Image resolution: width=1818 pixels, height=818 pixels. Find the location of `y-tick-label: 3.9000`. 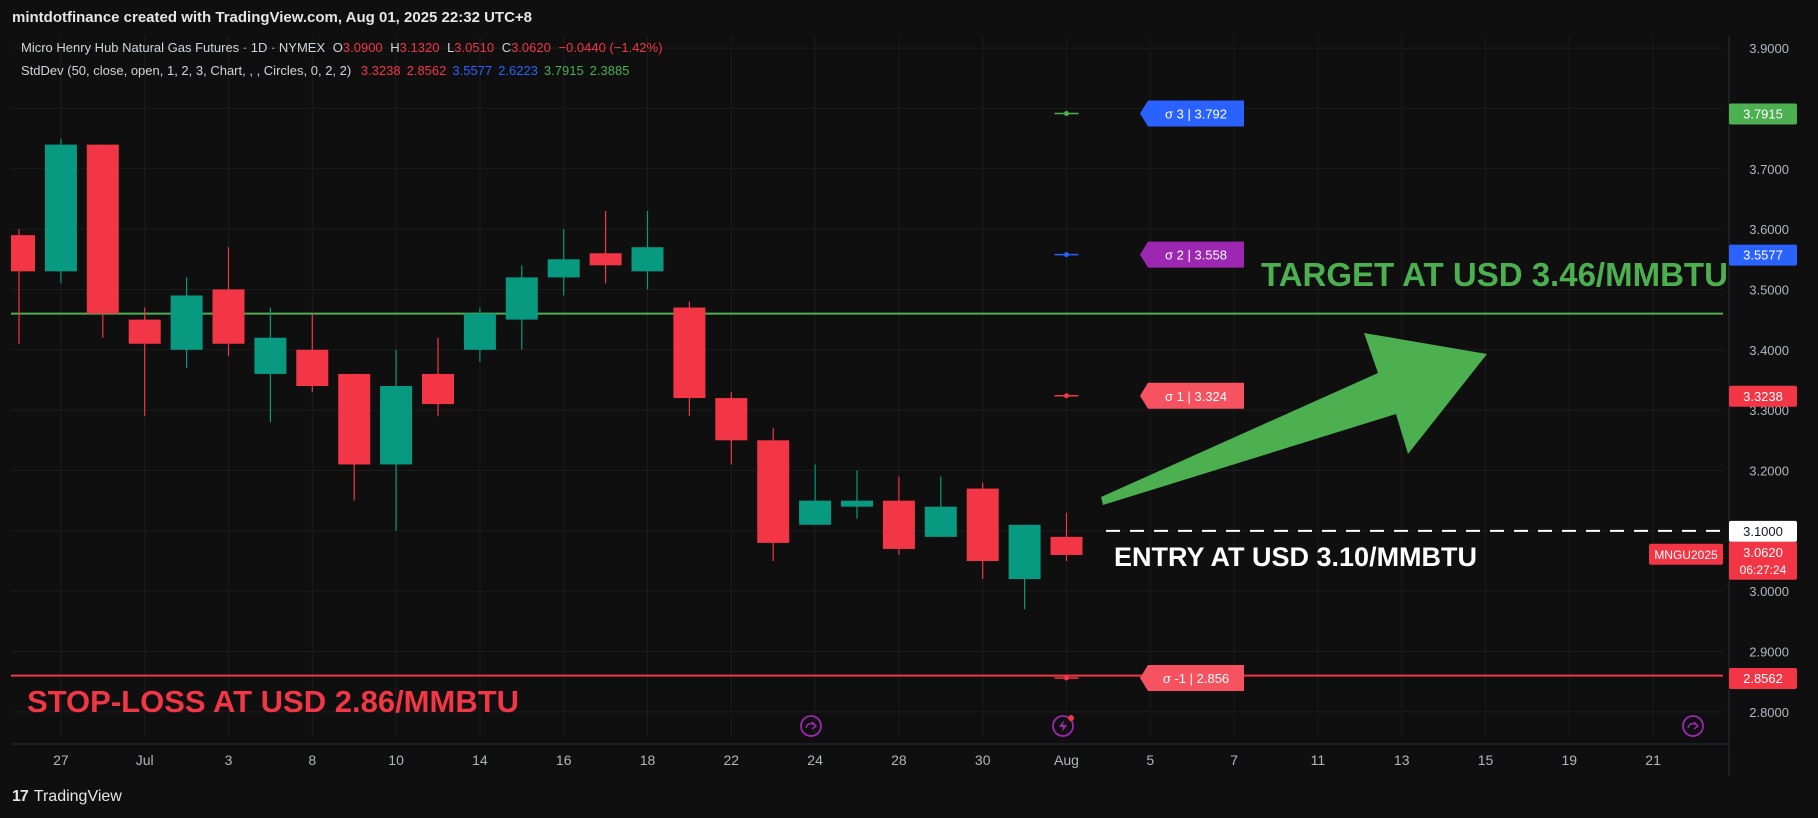

y-tick-label: 3.9000 is located at coordinates (1769, 48).